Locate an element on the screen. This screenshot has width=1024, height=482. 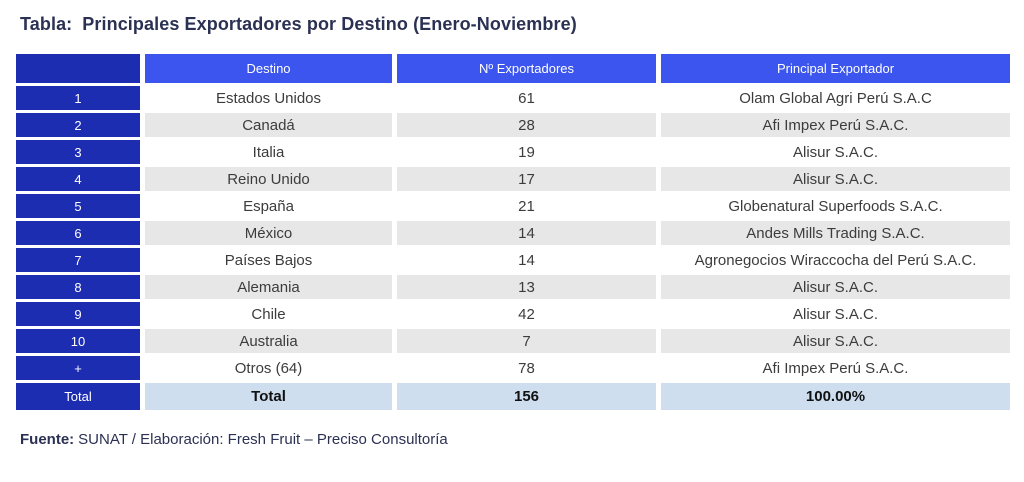
table-row: 10 Australia 7 Alisur S.A.C. is located at coordinates (513, 341).